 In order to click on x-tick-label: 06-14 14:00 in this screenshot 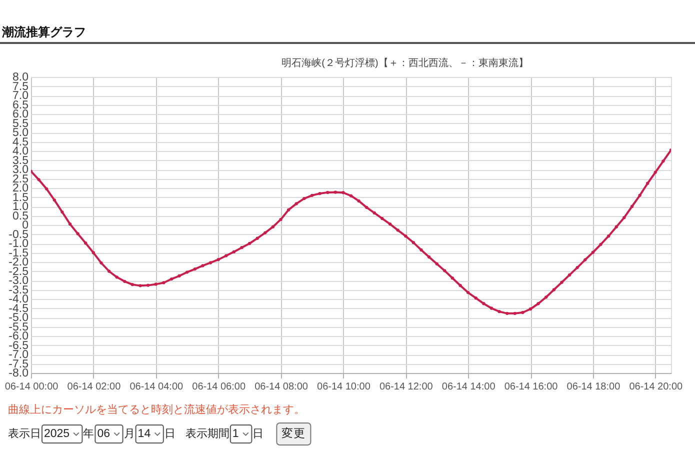, I will do `click(469, 387)`.